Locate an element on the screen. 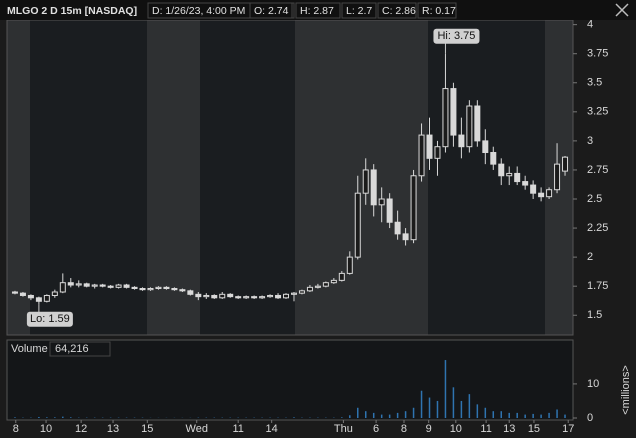 The height and width of the screenshot is (438, 636). header-high: H: 2.87 is located at coordinates (317, 11).